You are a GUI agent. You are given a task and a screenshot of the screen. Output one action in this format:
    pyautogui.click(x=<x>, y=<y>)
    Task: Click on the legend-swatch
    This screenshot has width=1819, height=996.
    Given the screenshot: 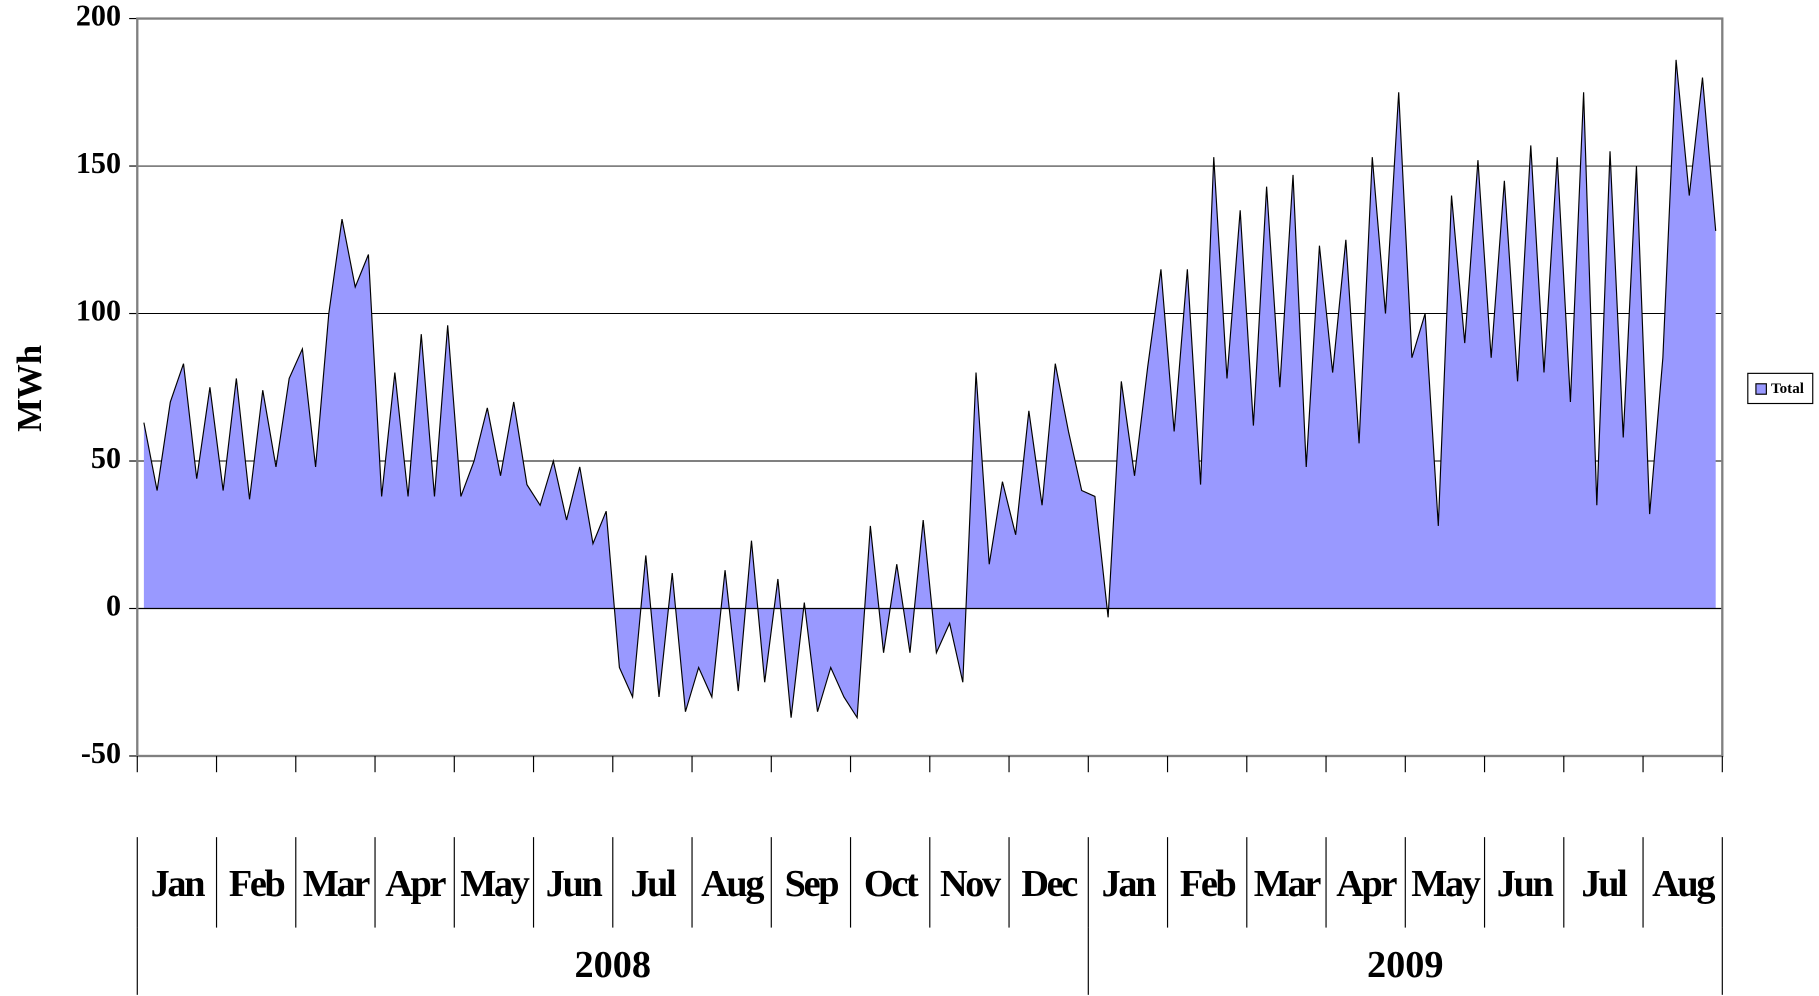 What is the action you would take?
    pyautogui.click(x=1761, y=389)
    